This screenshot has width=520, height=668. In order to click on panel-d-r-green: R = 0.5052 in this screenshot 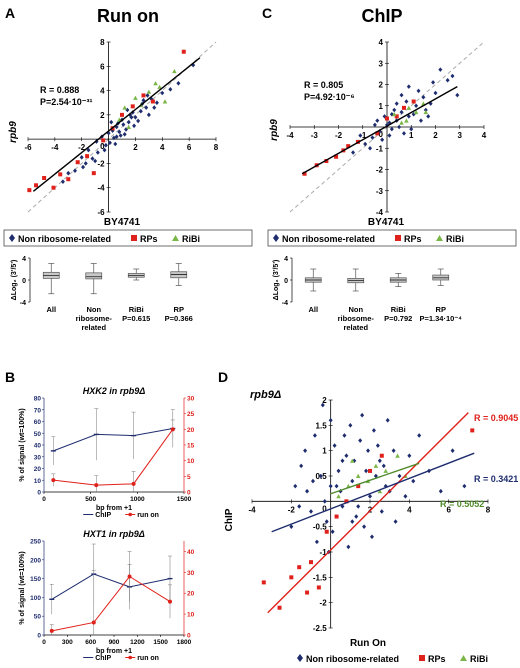, I will do `click(462, 504)`.